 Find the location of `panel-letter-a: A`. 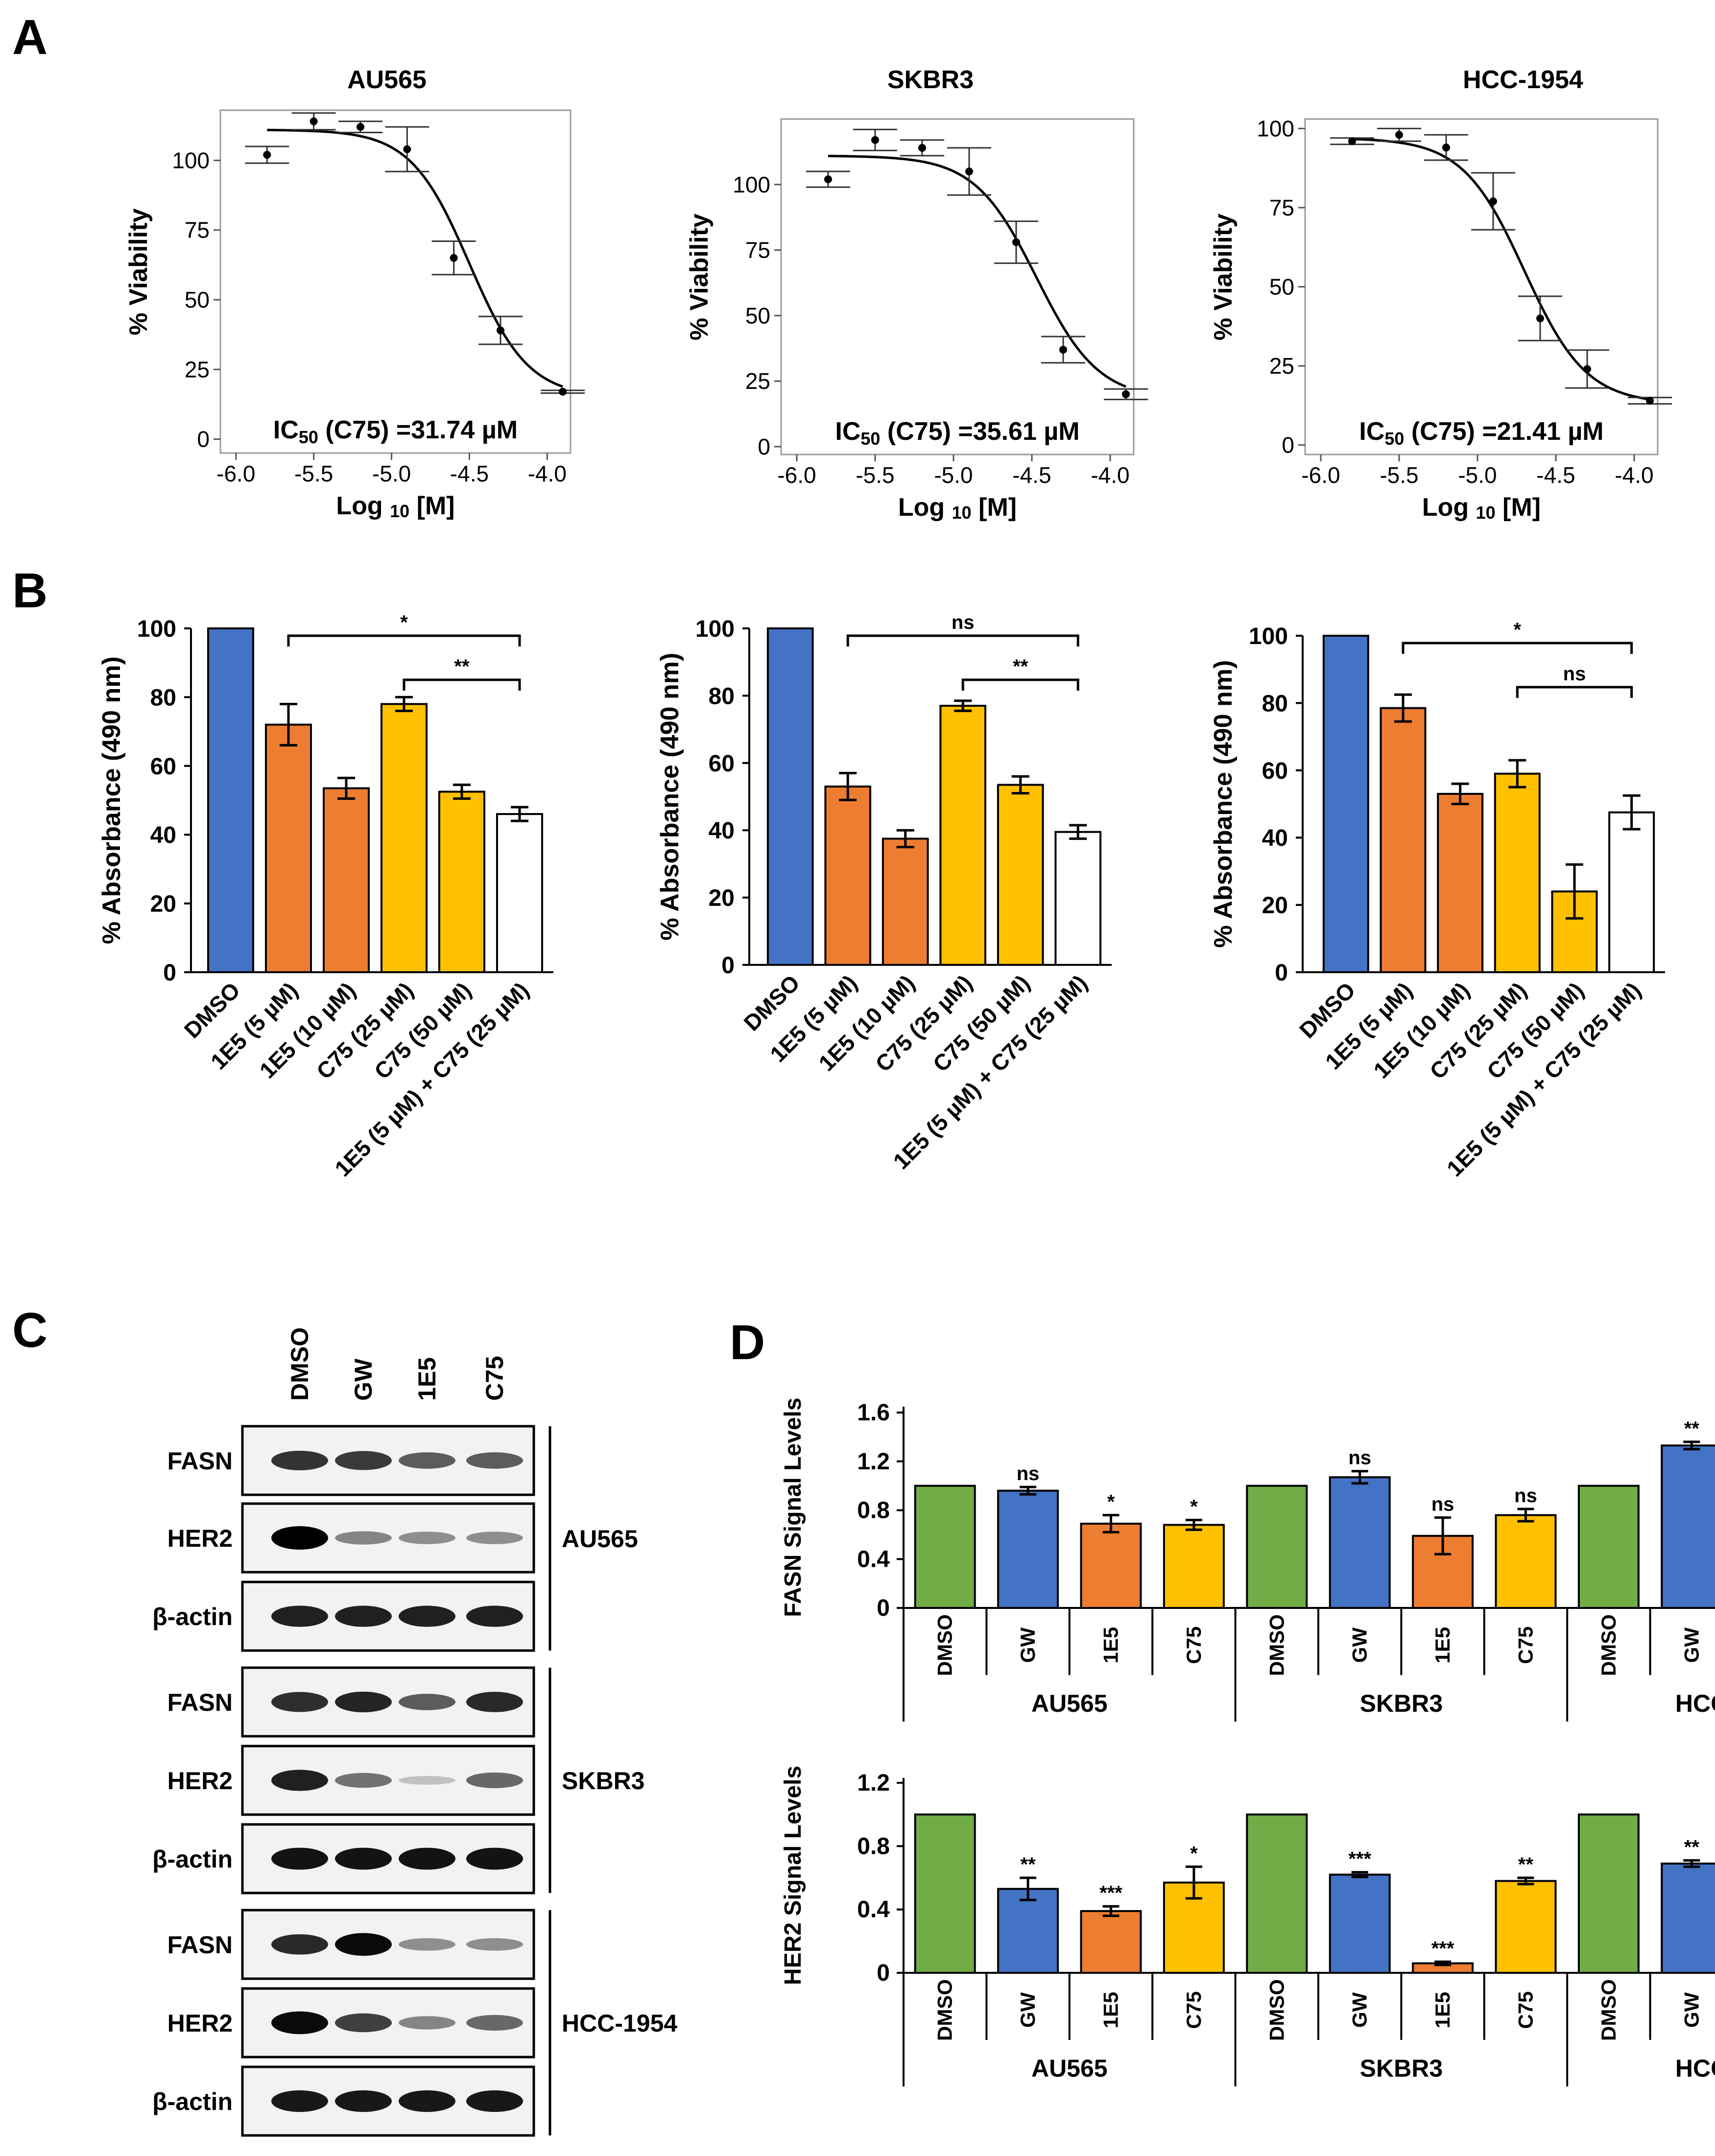

panel-letter-a: A is located at coordinates (30, 37).